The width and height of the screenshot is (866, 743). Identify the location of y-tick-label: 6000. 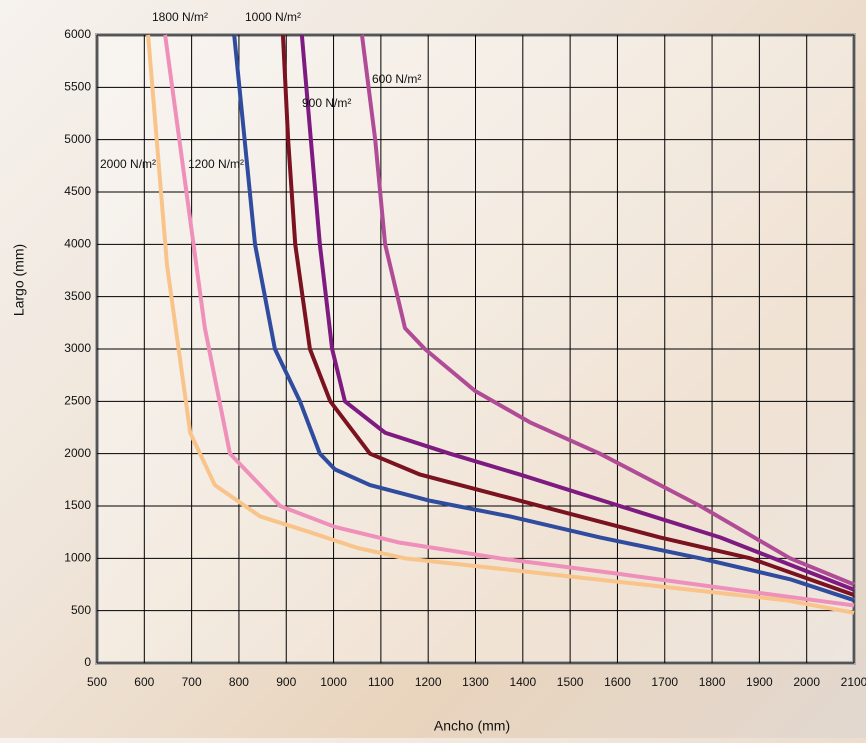
(77, 34).